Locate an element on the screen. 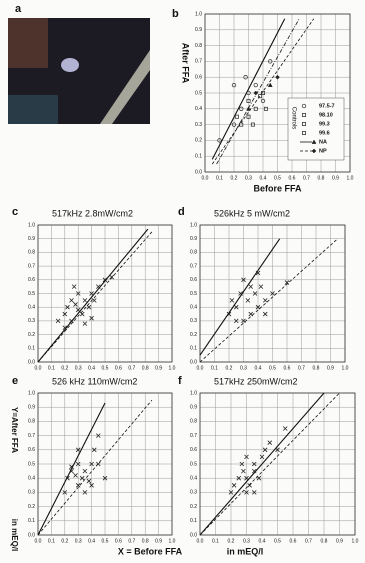  y-axis-unit: in mEQ/l is located at coordinates (14, 535).